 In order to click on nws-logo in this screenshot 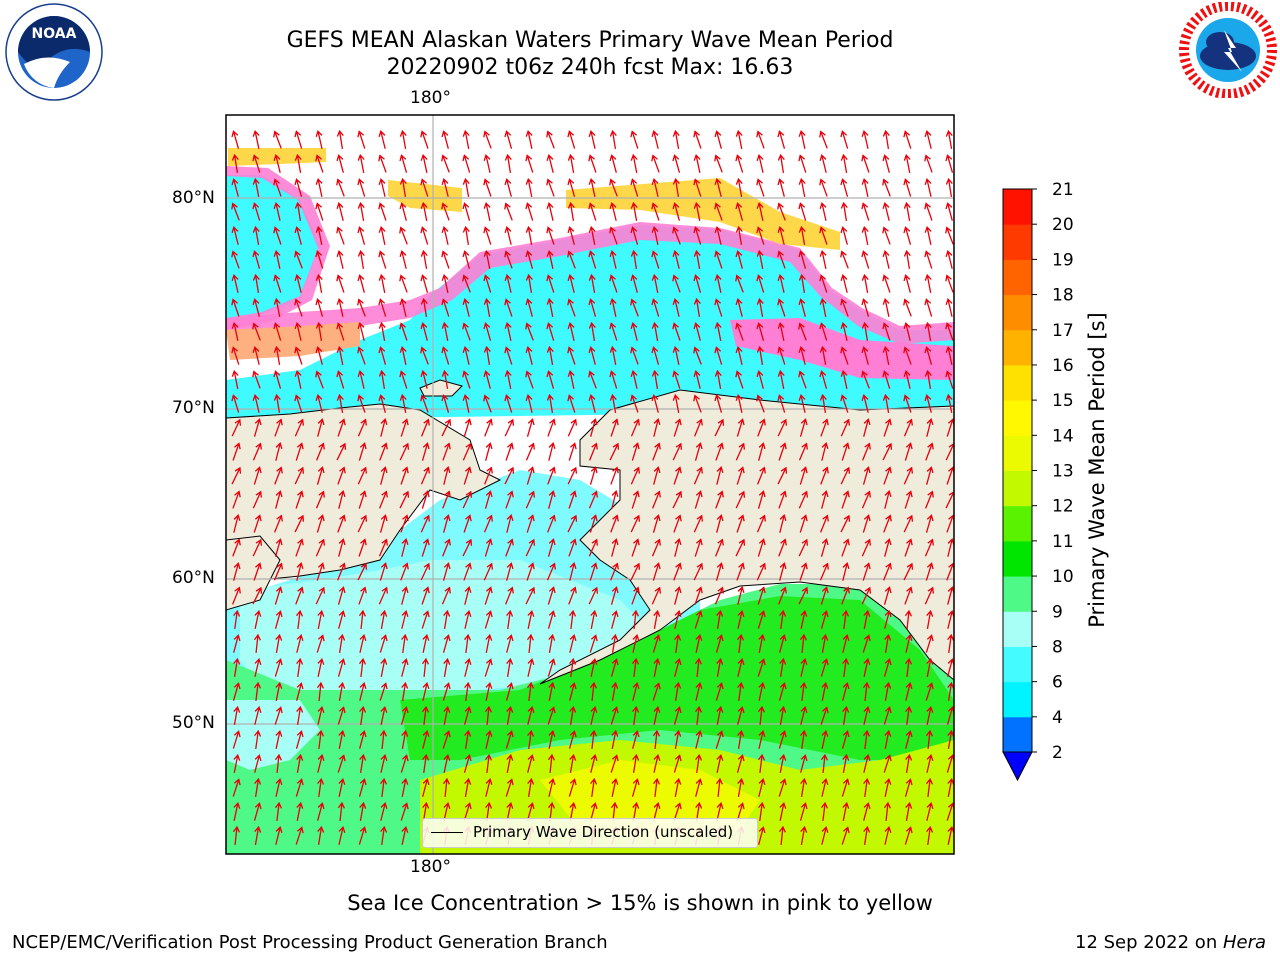, I will do `click(1228, 50)`.